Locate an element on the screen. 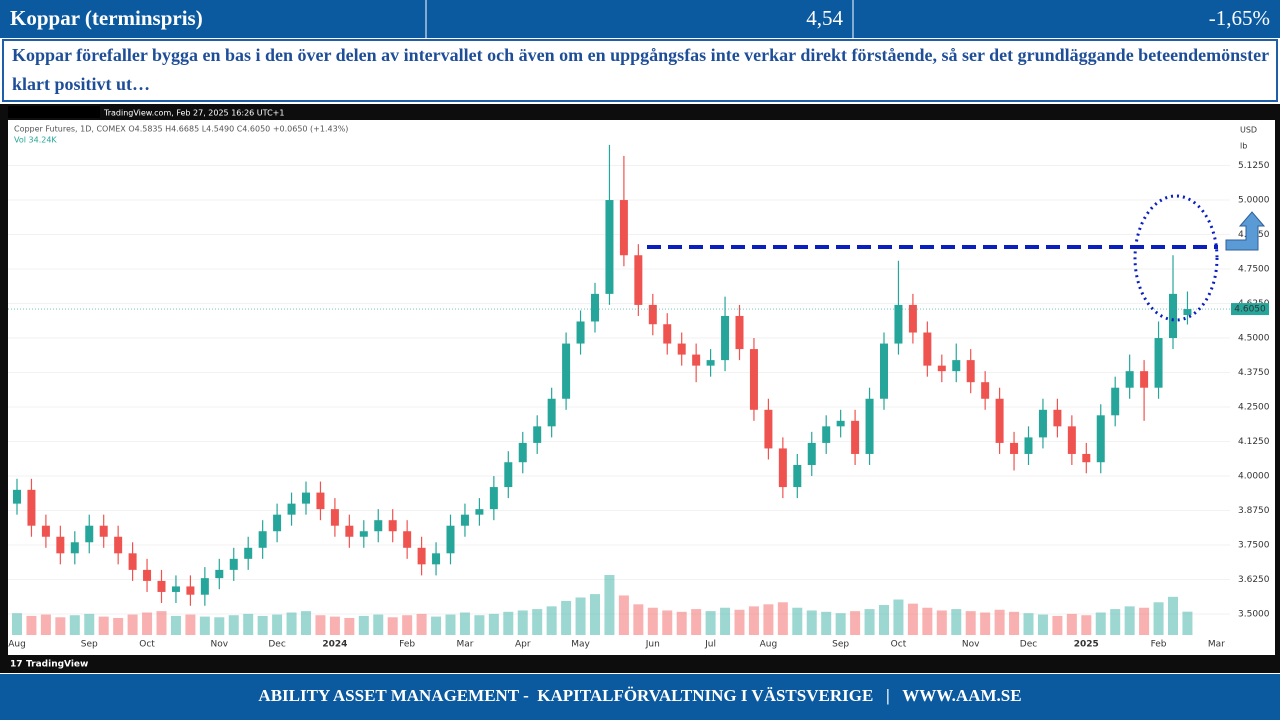 The image size is (1280, 720). footer-bar is located at coordinates (640, 697).